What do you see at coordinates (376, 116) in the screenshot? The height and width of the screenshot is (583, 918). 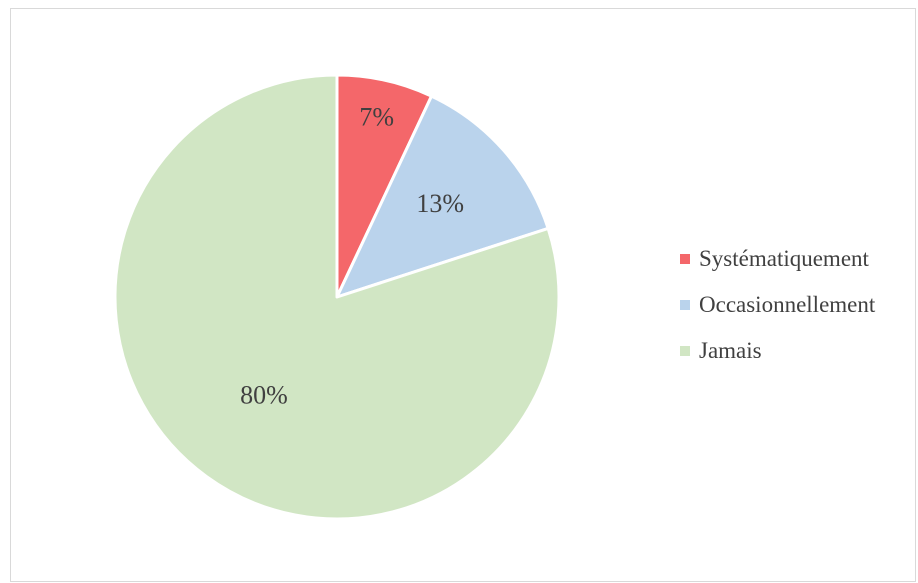 I see `data-label: 7%` at bounding box center [376, 116].